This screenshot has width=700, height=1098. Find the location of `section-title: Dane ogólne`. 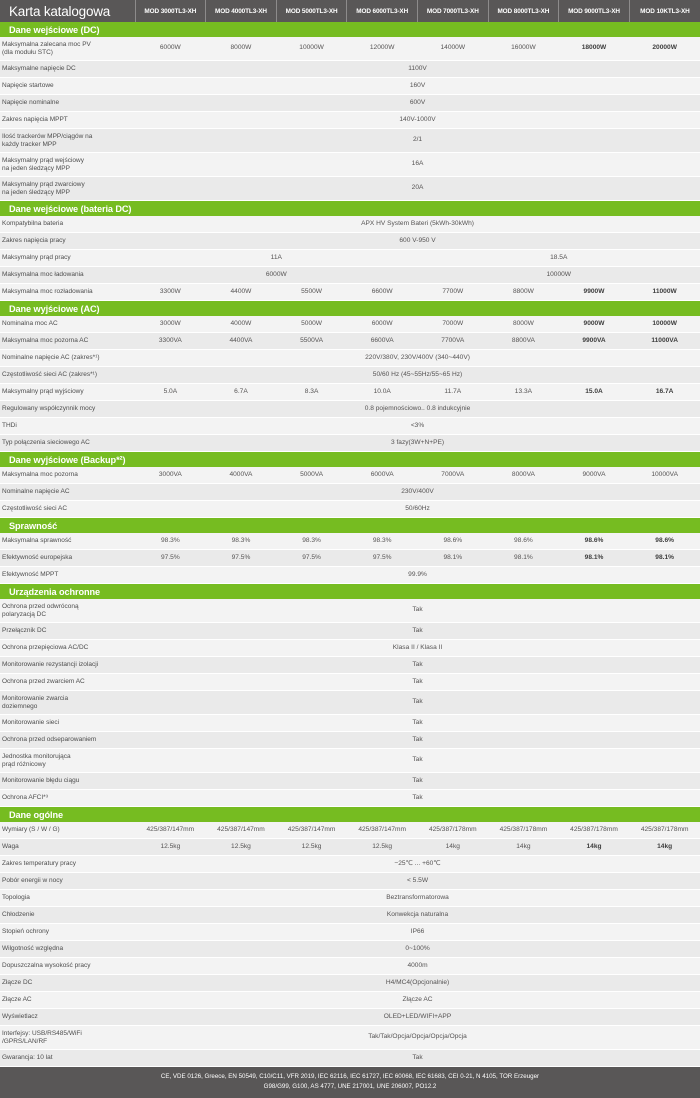

section-title: Dane ogólne is located at coordinates (350, 815).